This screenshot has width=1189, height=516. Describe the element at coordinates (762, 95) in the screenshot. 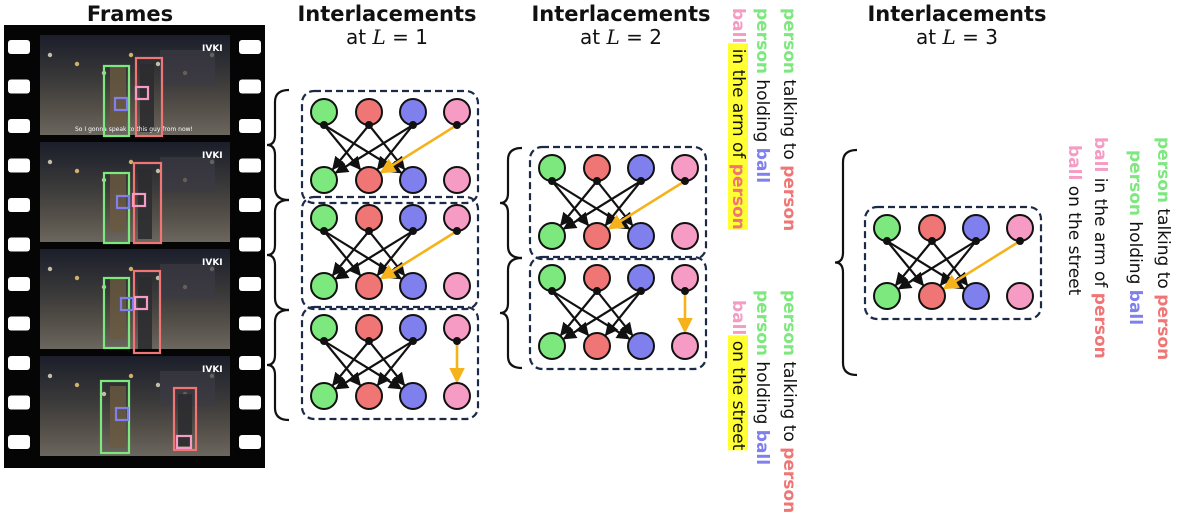

I see `relation-l2-a-2: person holding ball` at that location.